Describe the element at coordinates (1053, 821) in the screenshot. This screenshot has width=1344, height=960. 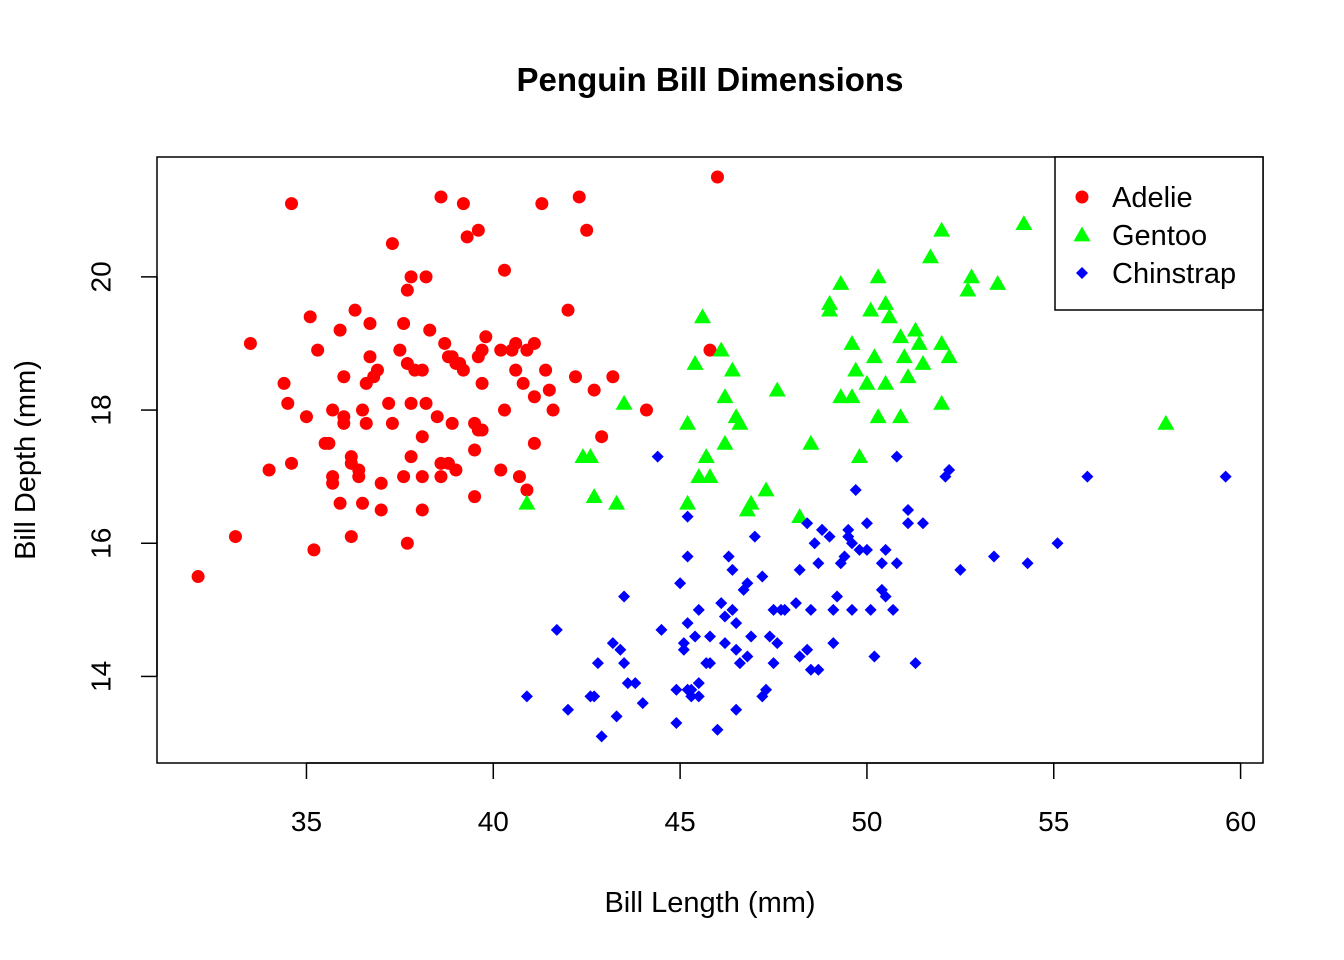
I see `x-tick-label: 55` at that location.